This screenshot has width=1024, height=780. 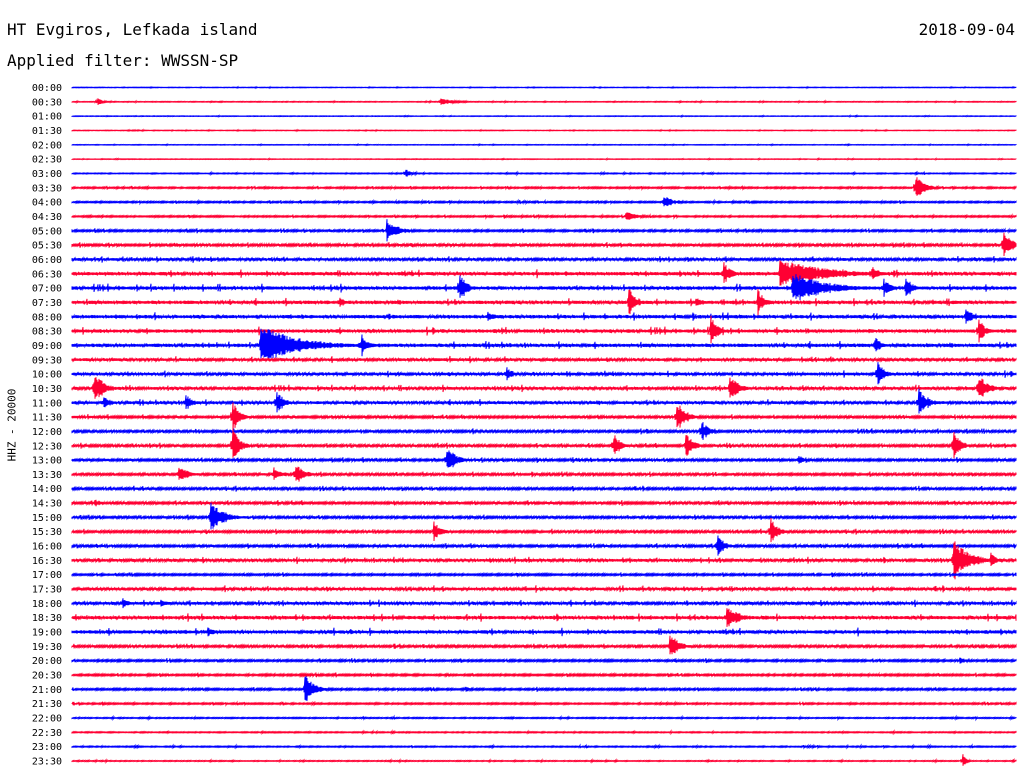 What do you see at coordinates (47, 575) in the screenshot?
I see `row-time-label: 17:00` at bounding box center [47, 575].